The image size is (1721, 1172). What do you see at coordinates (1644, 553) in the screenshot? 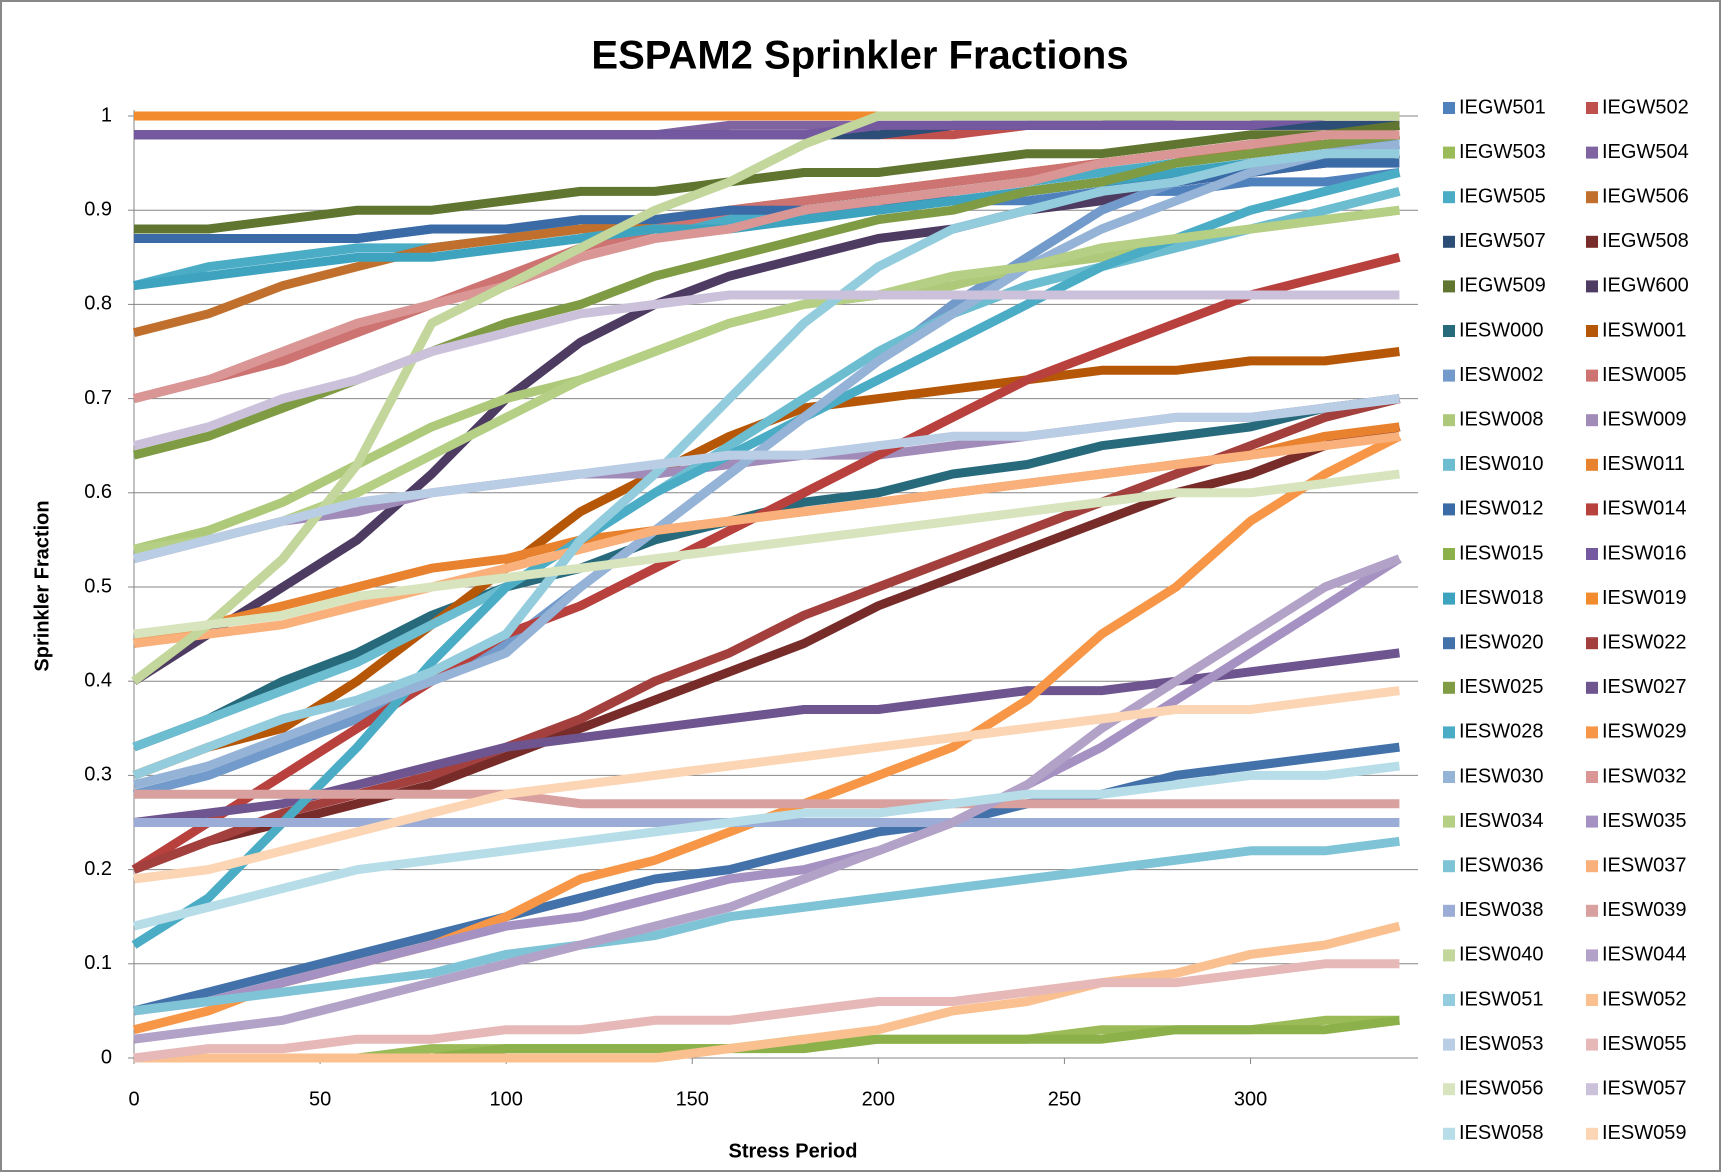
I see `legend-label: IESW016` at bounding box center [1644, 553].